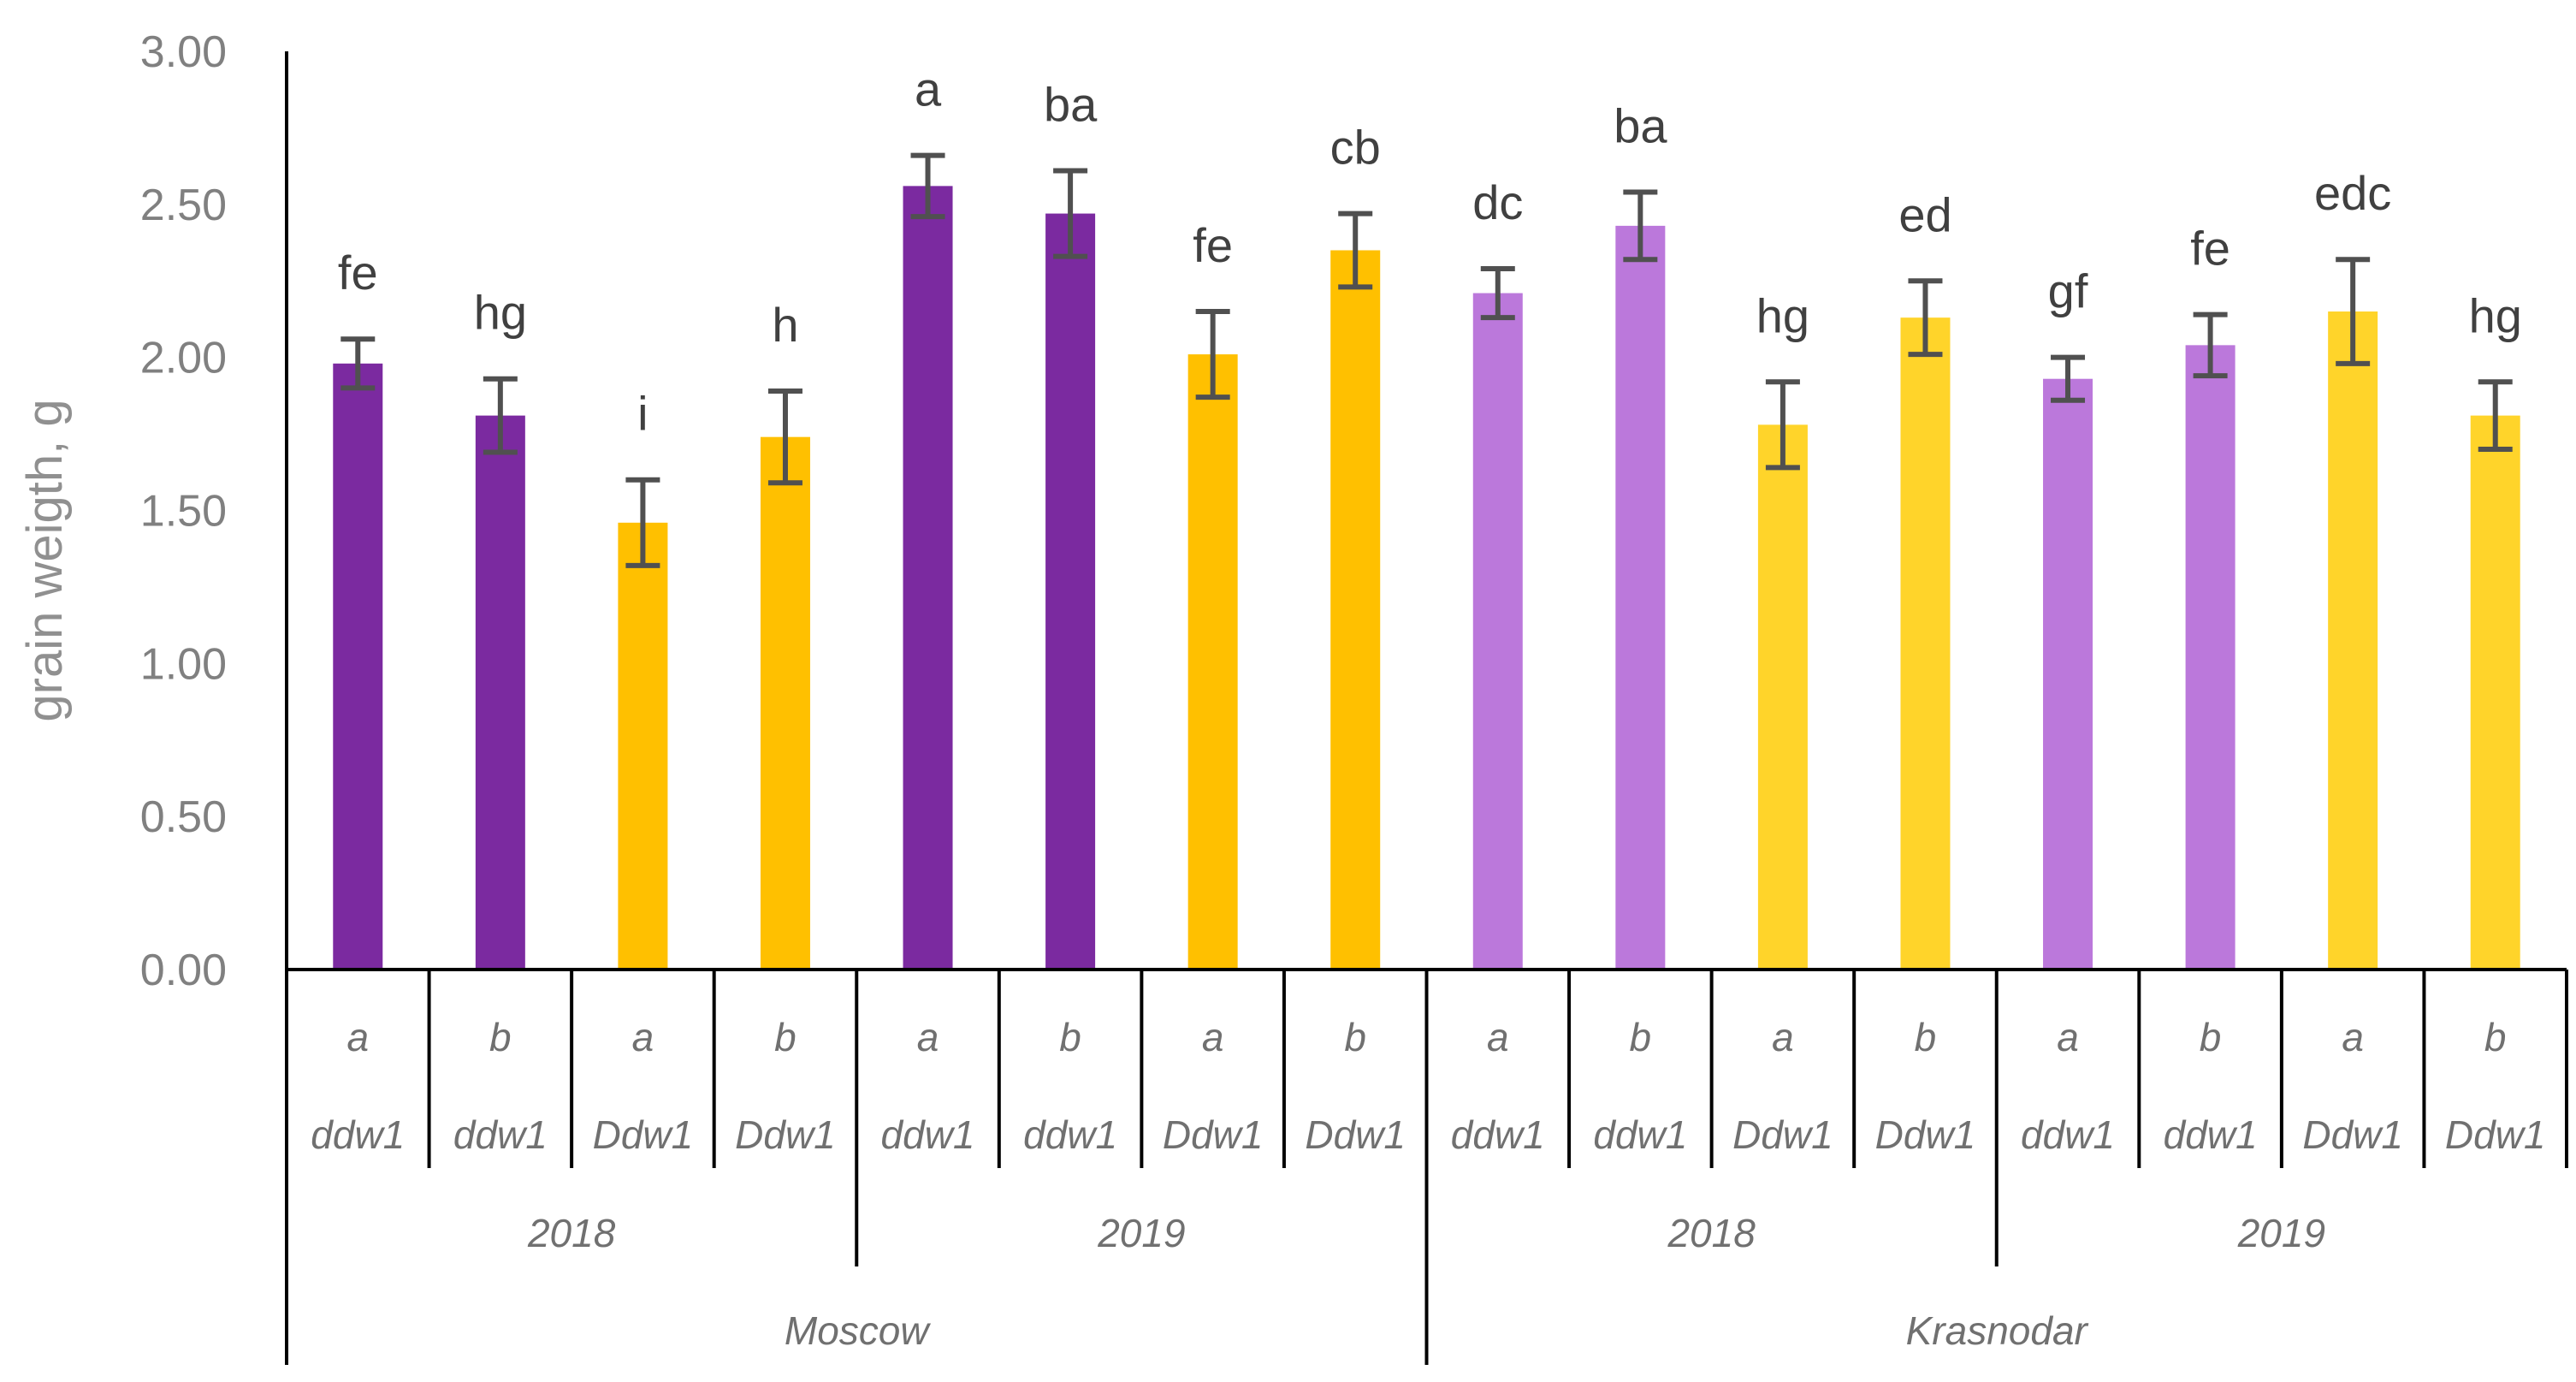 The height and width of the screenshot is (1382, 2576). What do you see at coordinates (858, 1330) in the screenshot?
I see `category-label-location: Moscow` at bounding box center [858, 1330].